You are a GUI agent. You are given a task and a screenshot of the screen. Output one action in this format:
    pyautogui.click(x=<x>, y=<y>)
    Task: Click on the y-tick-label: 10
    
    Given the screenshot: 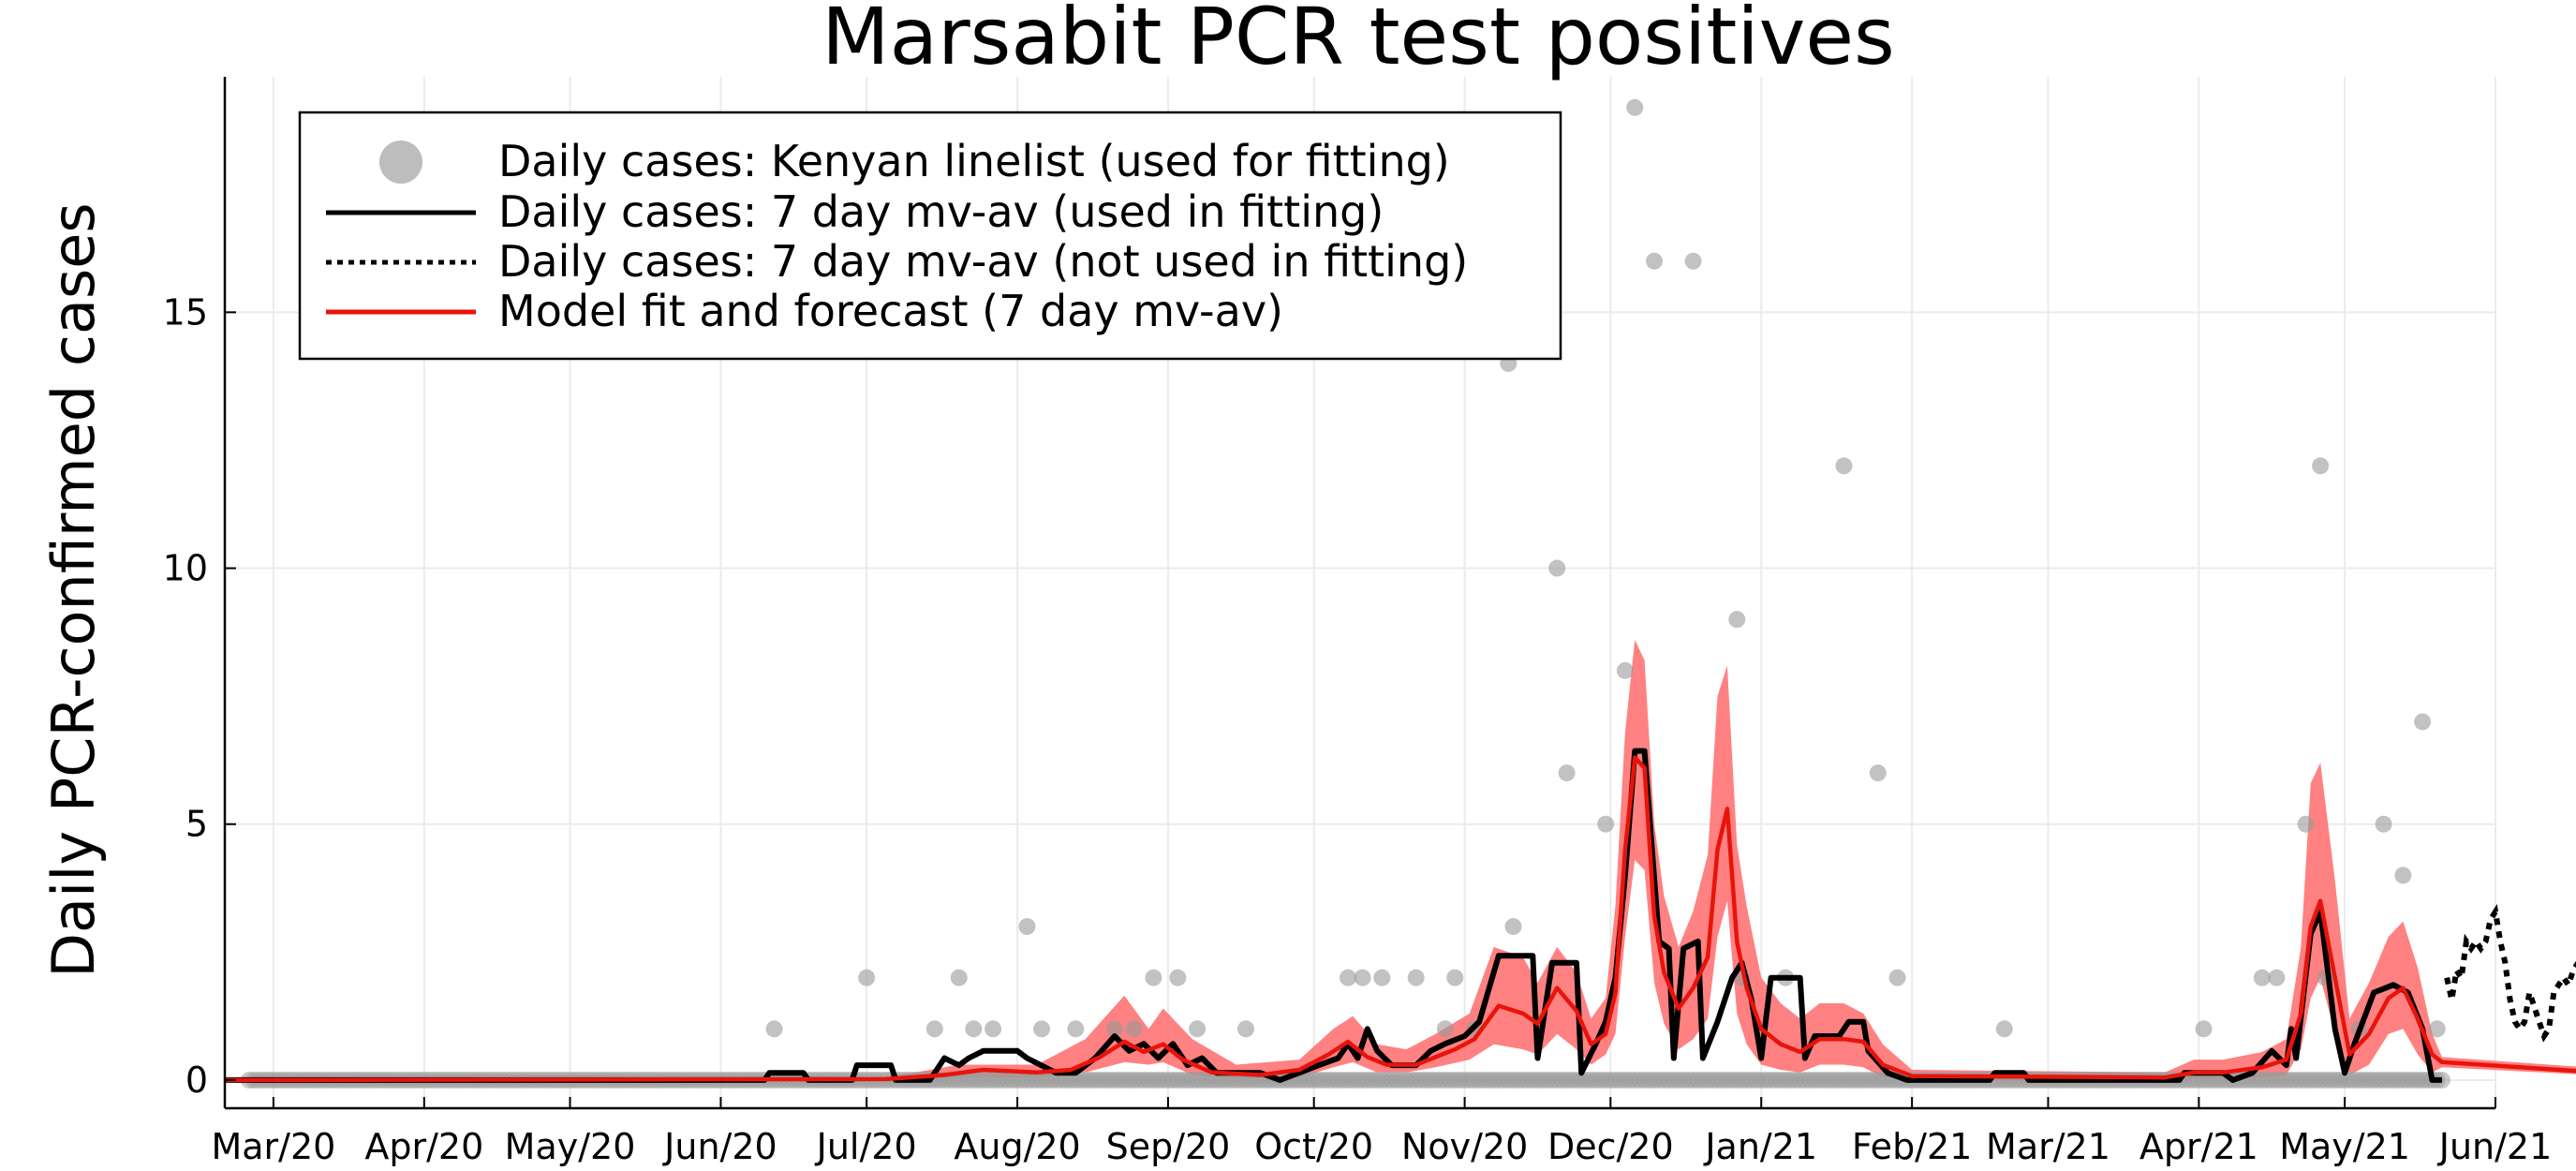 What is the action you would take?
    pyautogui.click(x=186, y=568)
    